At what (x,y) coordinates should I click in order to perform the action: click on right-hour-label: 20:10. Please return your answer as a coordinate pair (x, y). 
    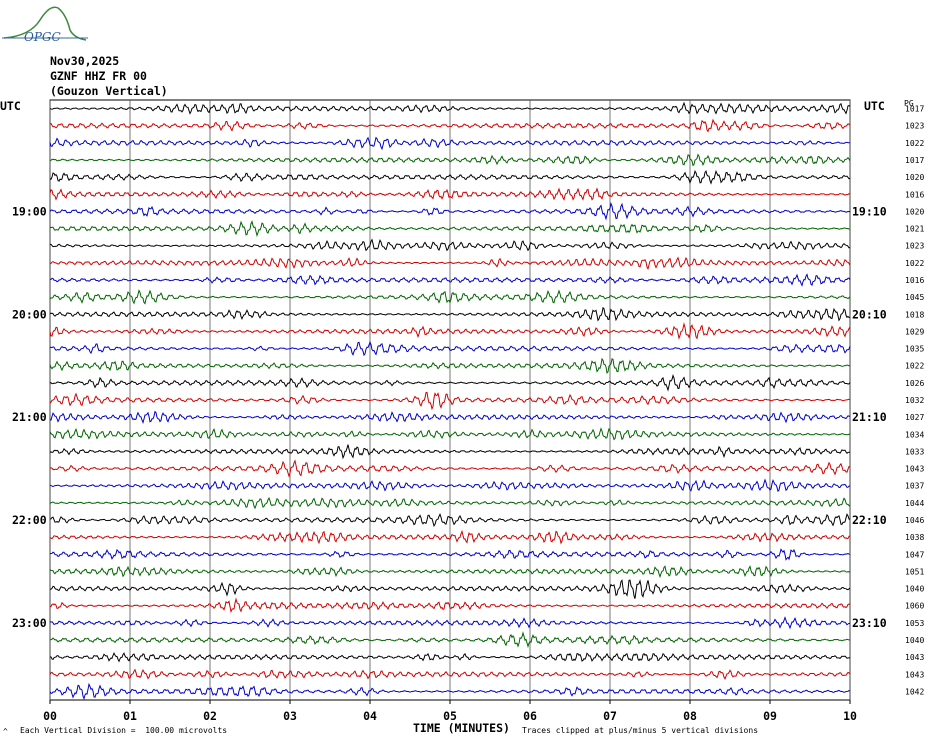
    Looking at the image, I should click on (869, 314).